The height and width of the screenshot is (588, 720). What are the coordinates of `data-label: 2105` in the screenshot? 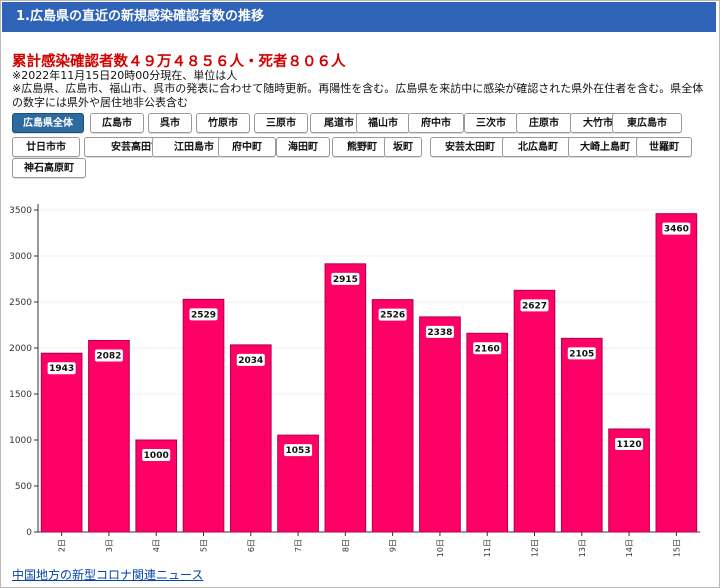 It's located at (581, 354).